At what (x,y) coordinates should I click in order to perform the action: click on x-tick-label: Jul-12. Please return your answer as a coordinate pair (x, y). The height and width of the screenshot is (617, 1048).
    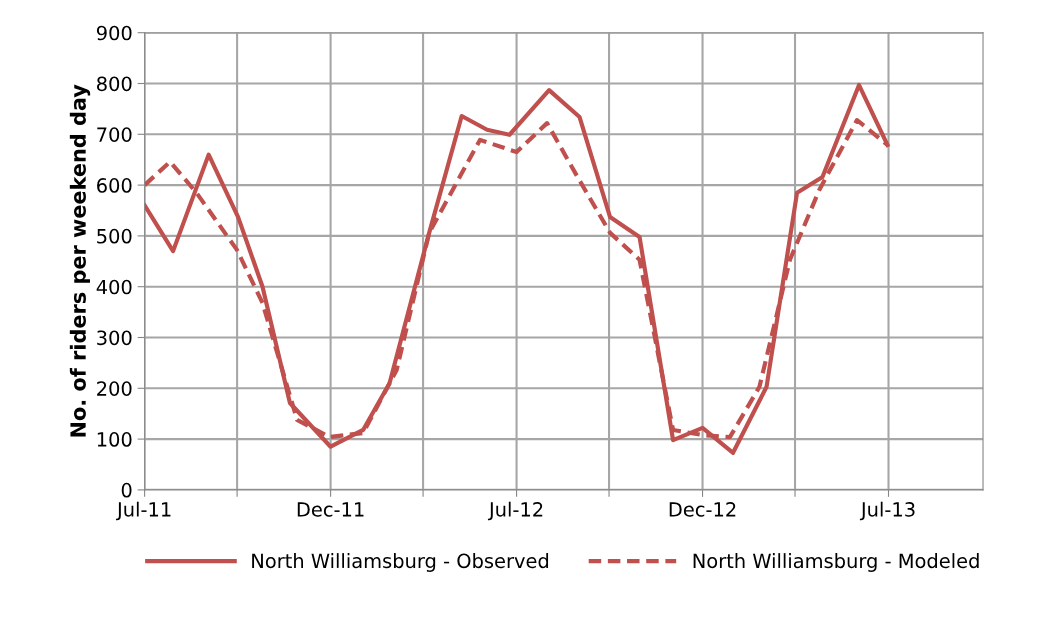
    Looking at the image, I should click on (515, 511).